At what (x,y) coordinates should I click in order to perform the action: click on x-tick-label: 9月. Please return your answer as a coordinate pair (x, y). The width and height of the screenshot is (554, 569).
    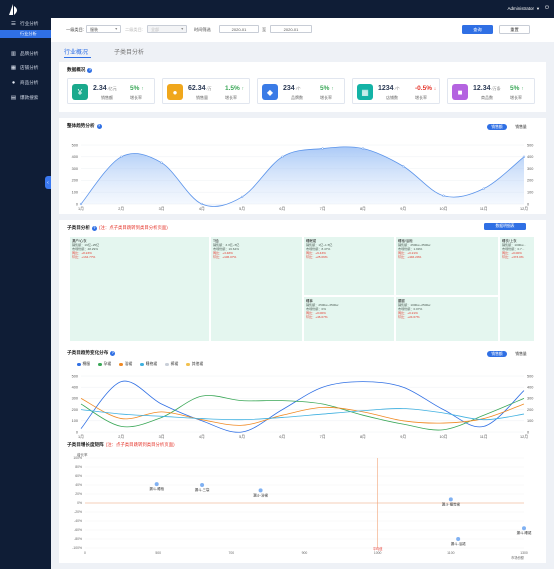
    Looking at the image, I should click on (403, 436).